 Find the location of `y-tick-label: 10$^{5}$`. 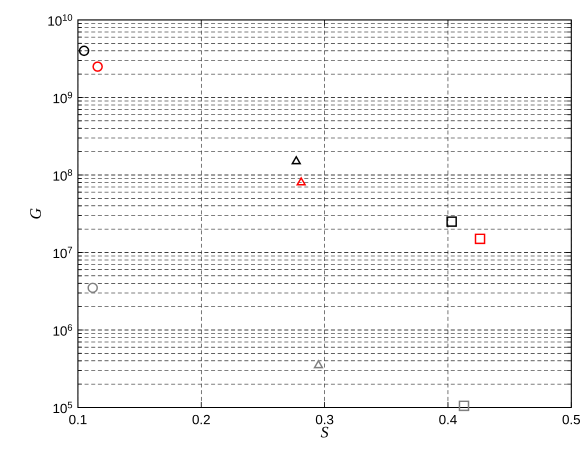

y-tick-label: 10$^{5}$ is located at coordinates (63, 407).